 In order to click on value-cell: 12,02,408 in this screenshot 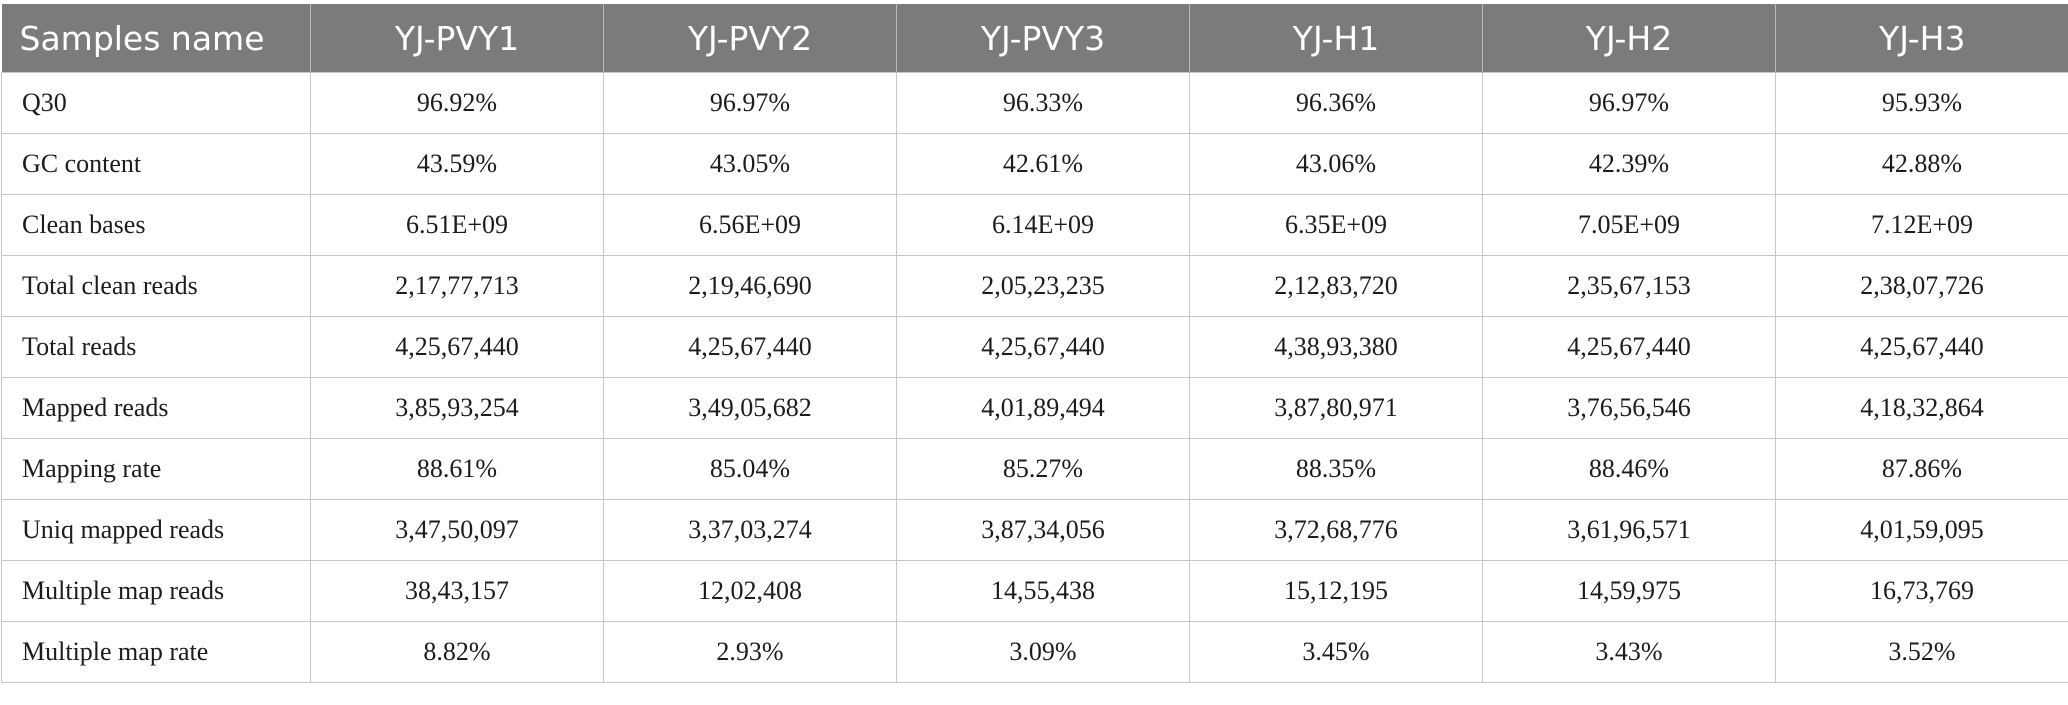, I will do `click(750, 591)`.